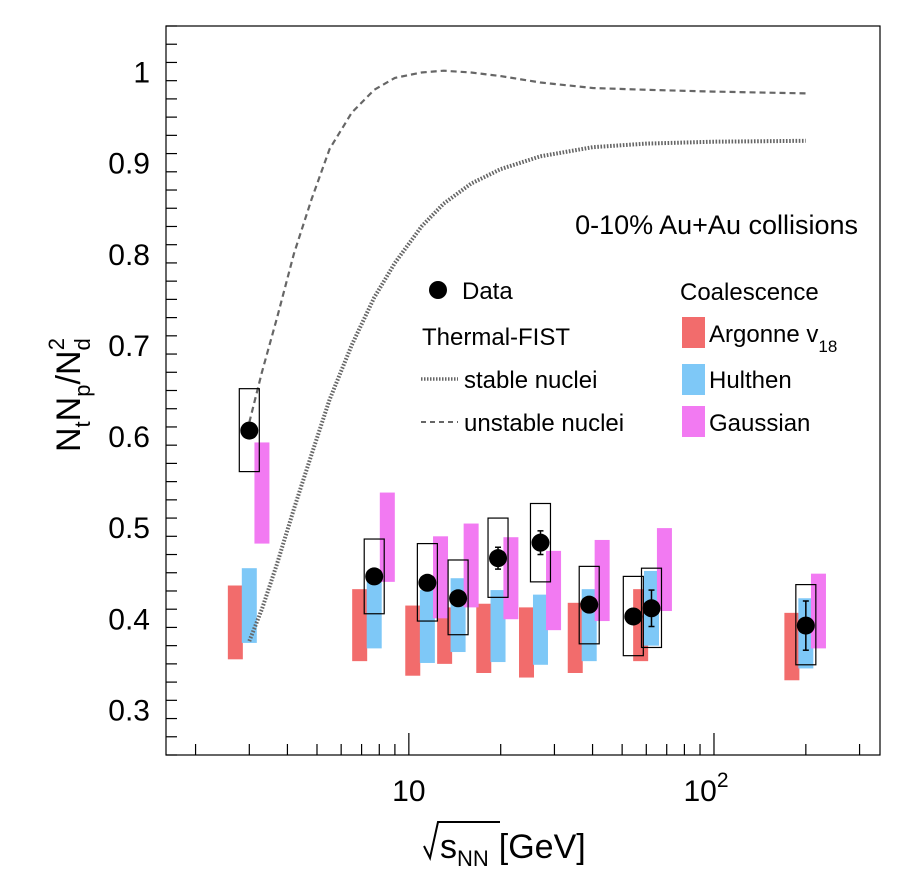 This screenshot has height=890, width=918. Describe the element at coordinates (693, 332) in the screenshot. I see `legend-argonne-swatch` at that location.